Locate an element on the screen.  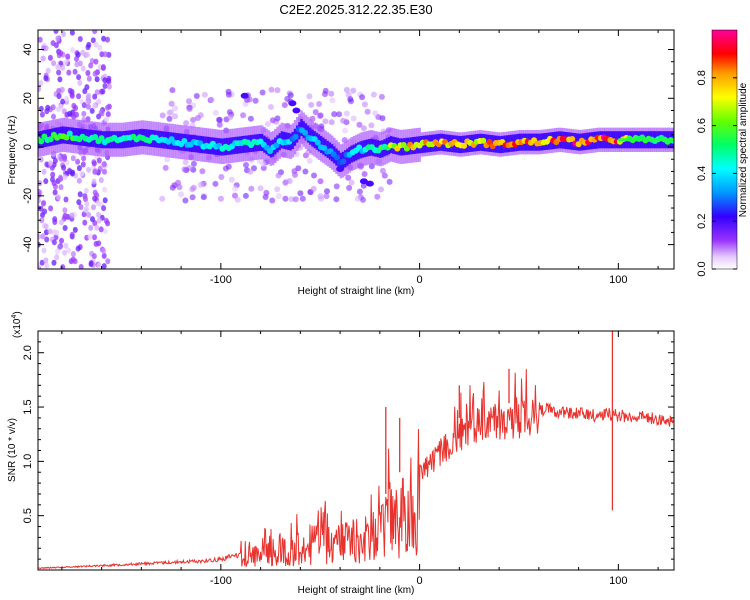
y-tick-label: 1.0 is located at coordinates (28, 461).